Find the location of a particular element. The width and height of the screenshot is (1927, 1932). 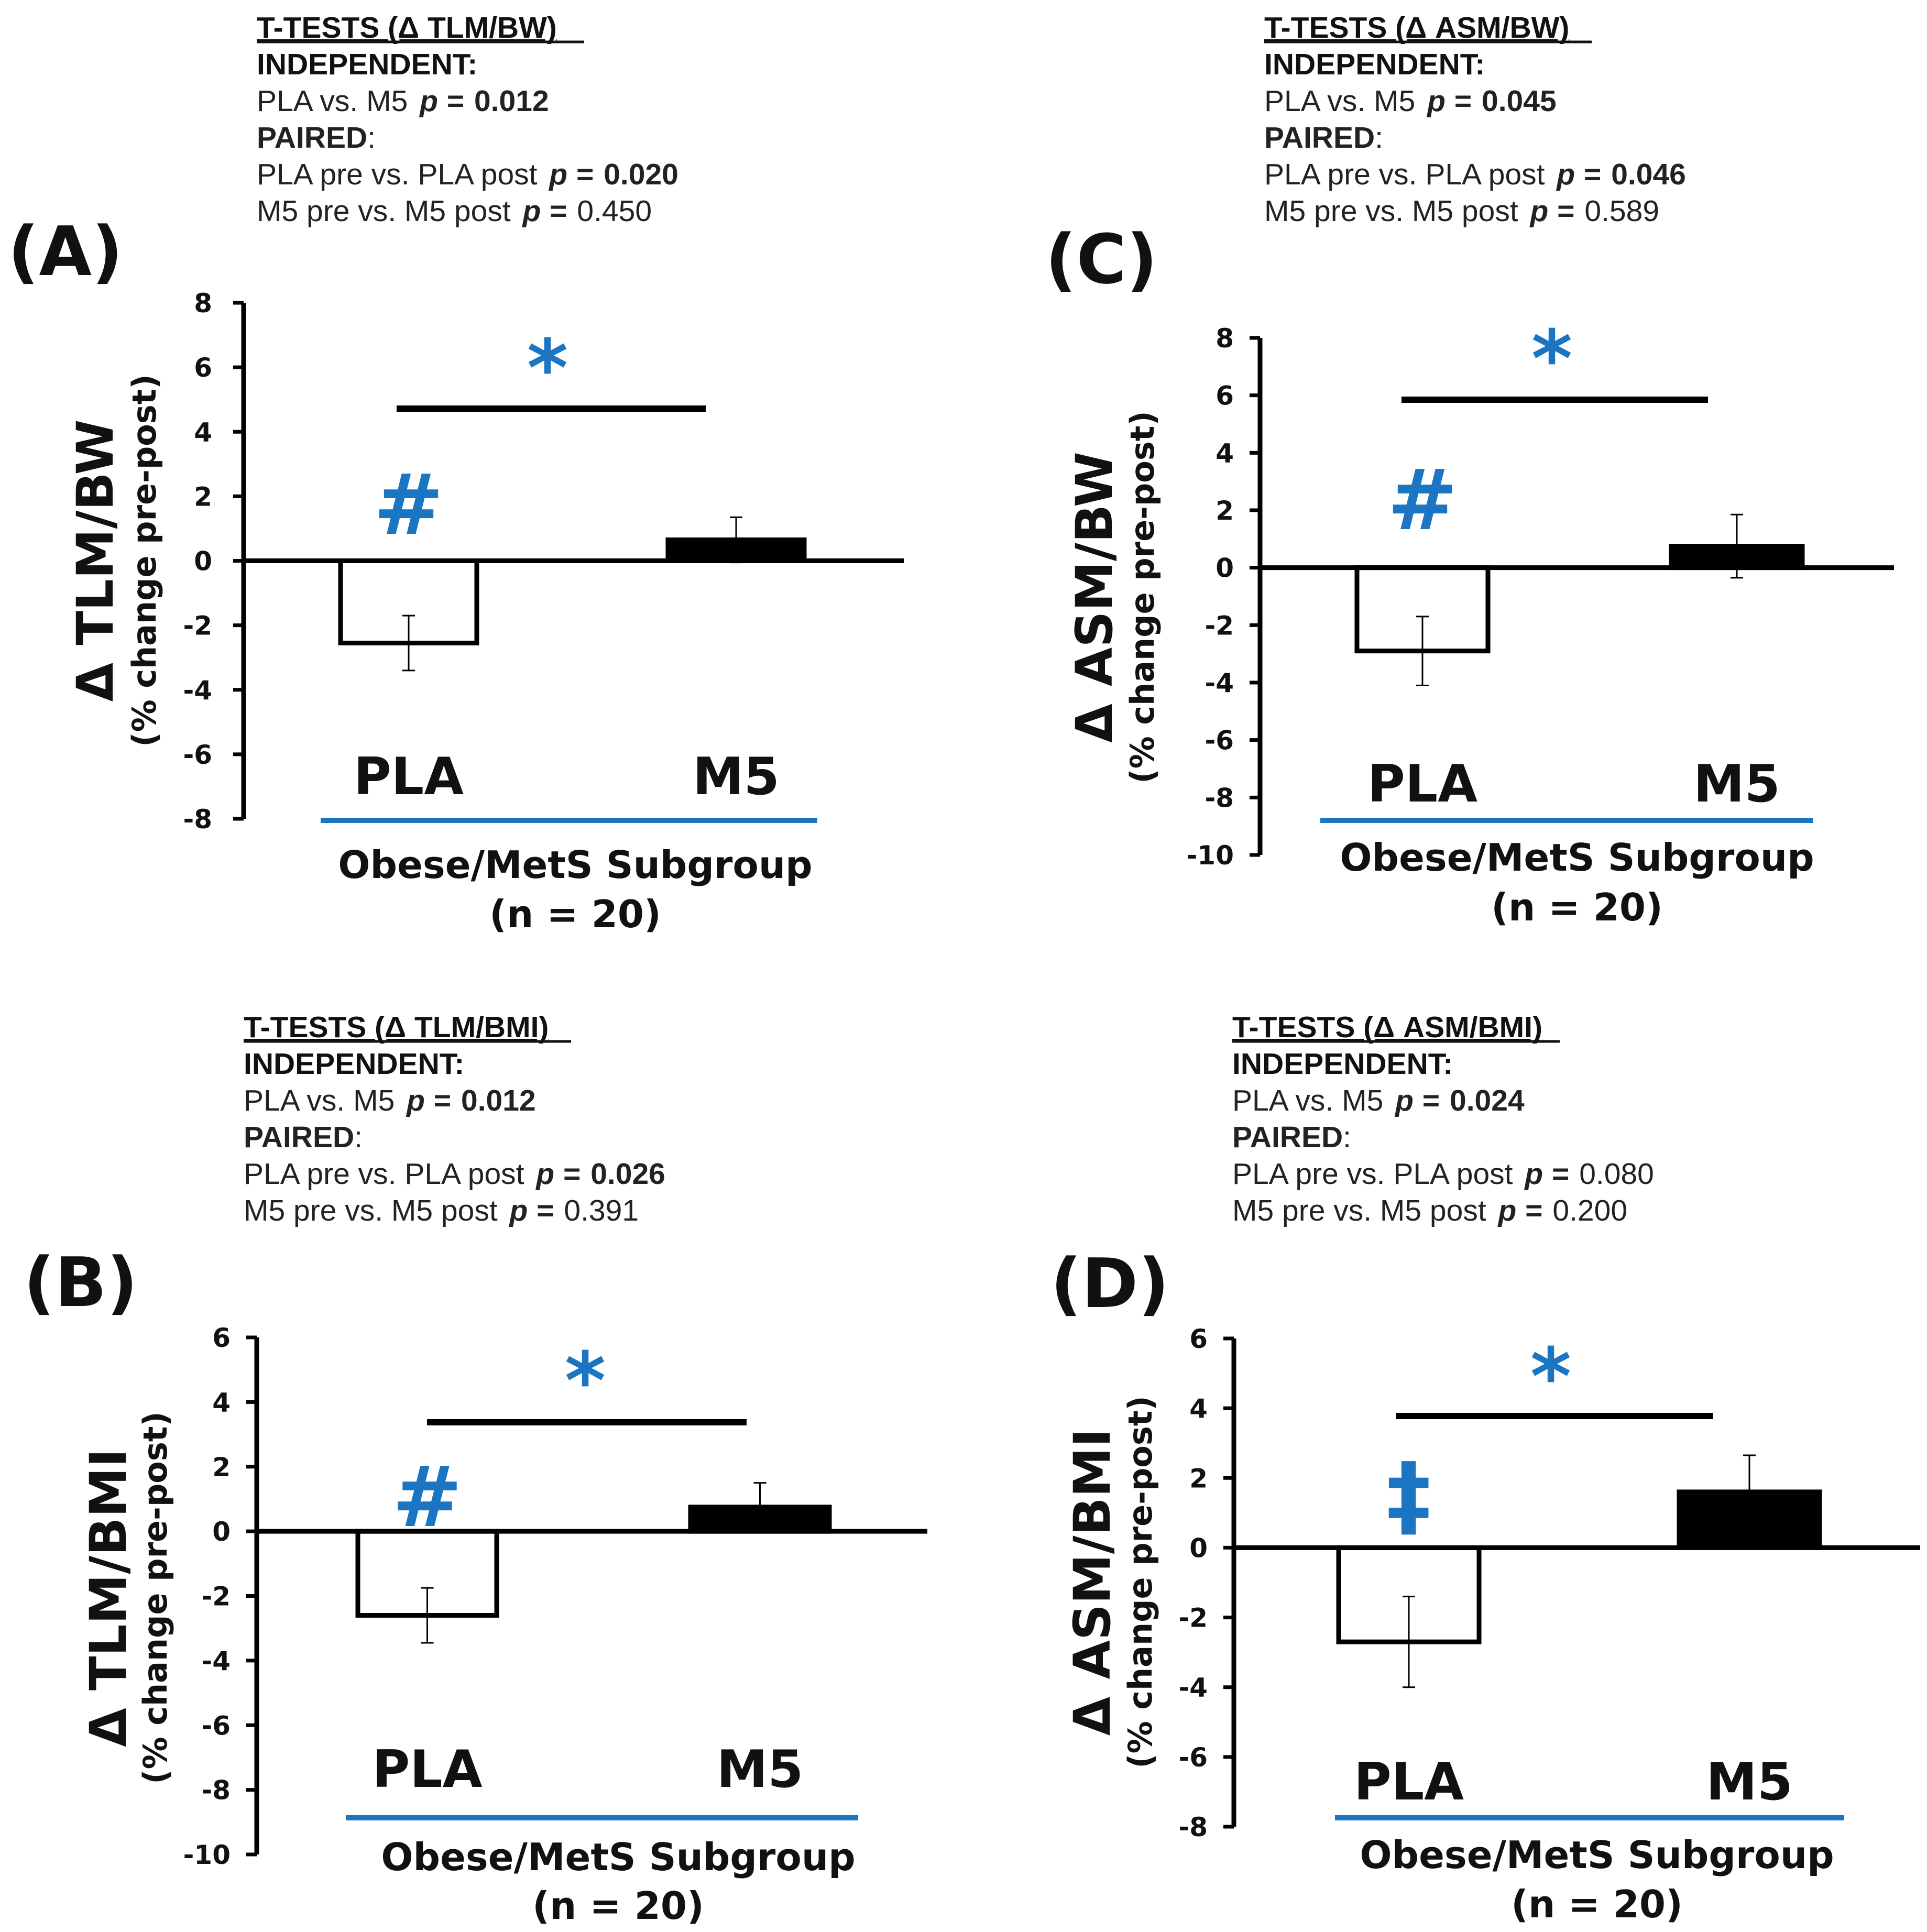

y-axis-label: Δ ASM/BMI is located at coordinates (1092, 1583).